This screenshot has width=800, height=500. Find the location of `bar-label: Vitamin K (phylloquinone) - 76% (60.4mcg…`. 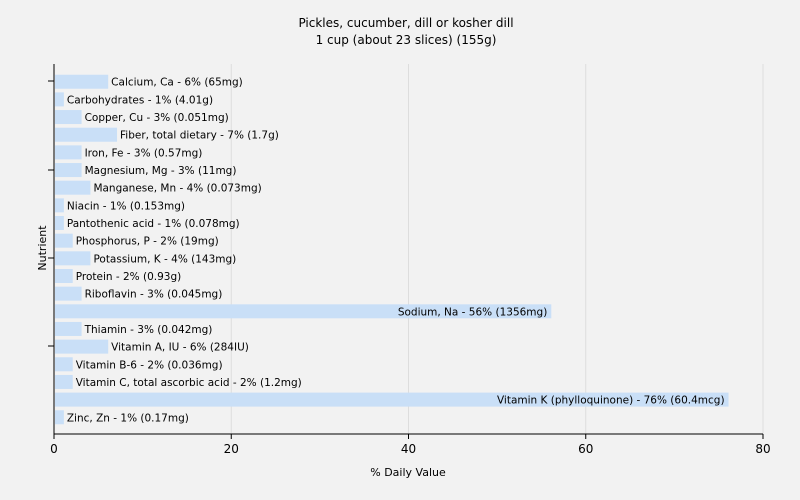

bar-label: Vitamin K (phylloquinone) - 76% (60.4mcg… is located at coordinates (611, 401).